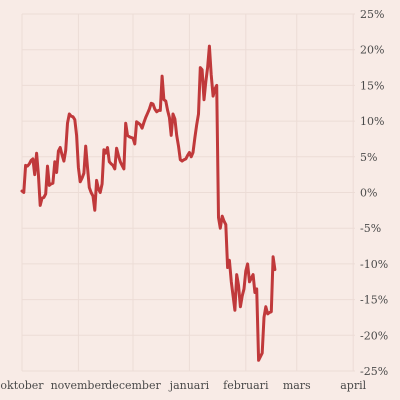 The image size is (400, 400). Describe the element at coordinates (297, 385) in the screenshot. I see `x-tick-label: mars` at that location.